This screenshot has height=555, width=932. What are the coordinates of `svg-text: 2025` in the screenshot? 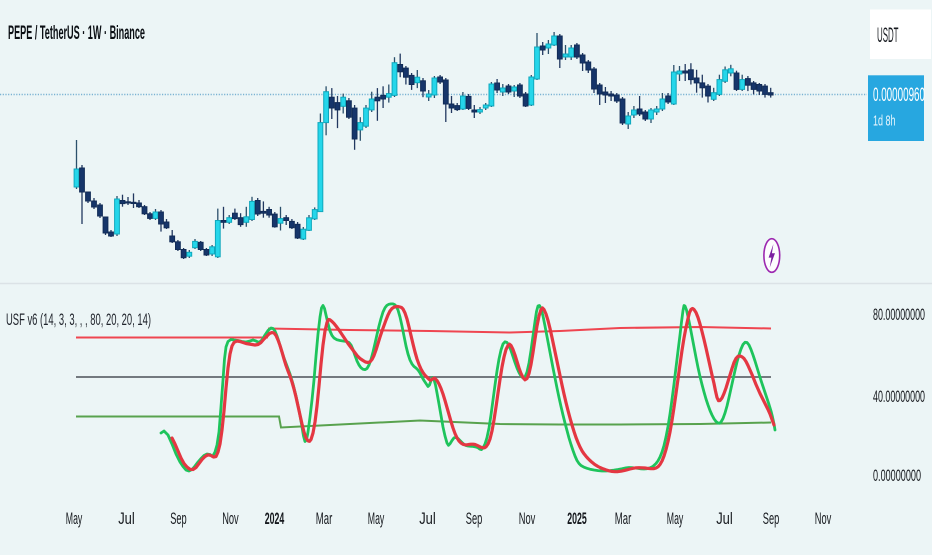 It's located at (577, 518).